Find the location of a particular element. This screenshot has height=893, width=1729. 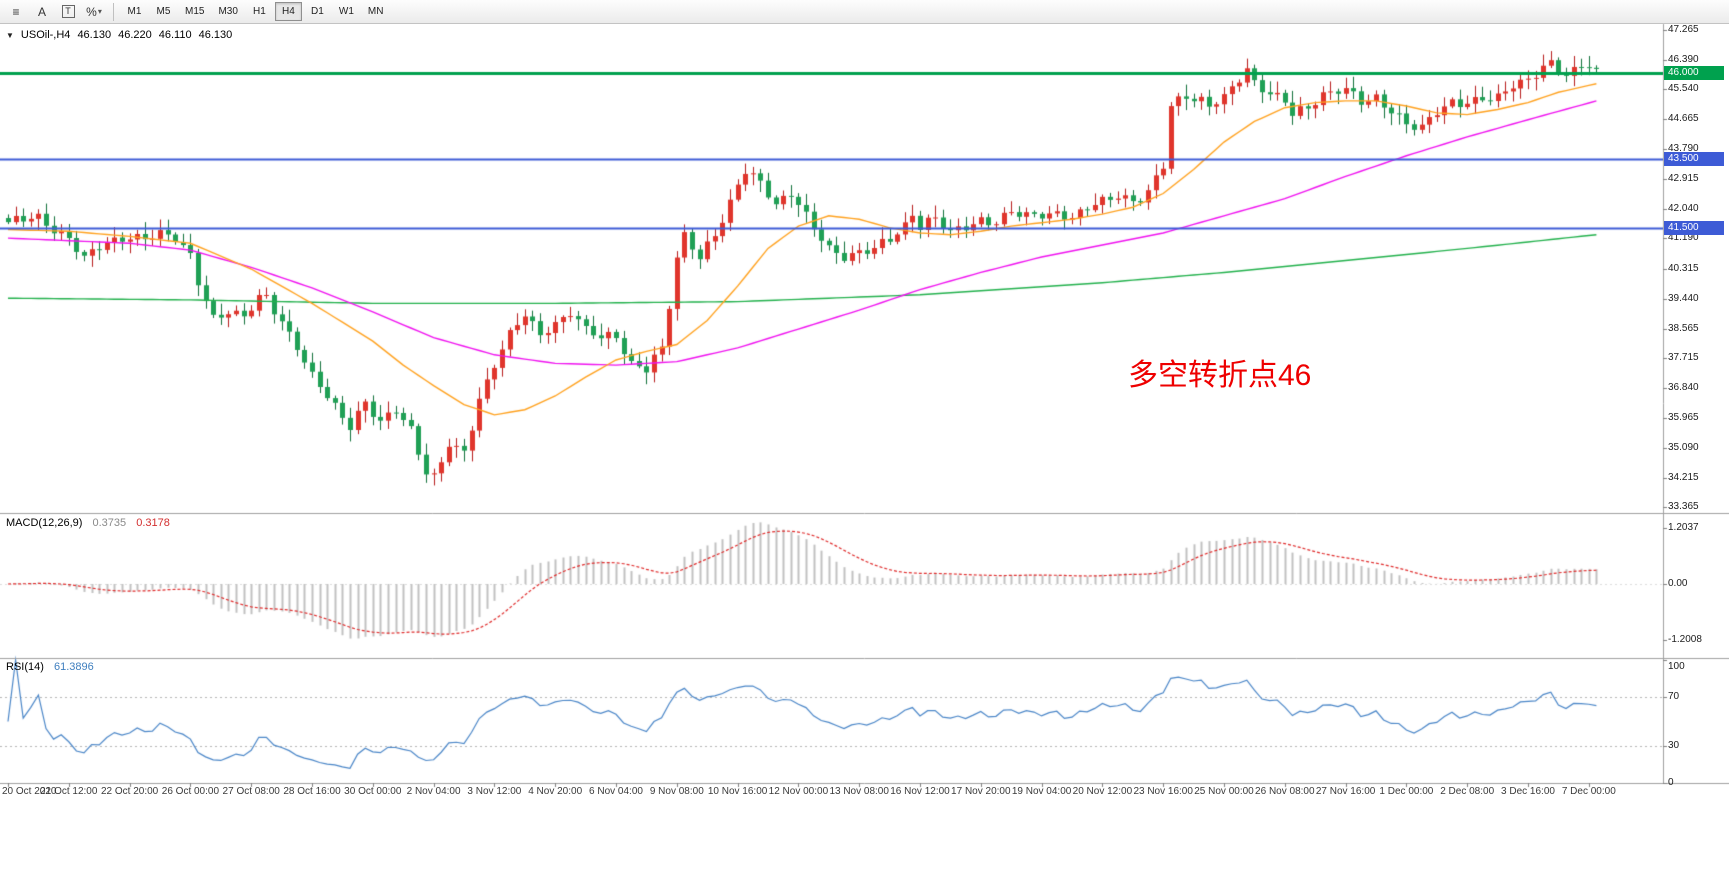

time-tick-label: 16 Nov 12:00 is located at coordinates (920, 791).